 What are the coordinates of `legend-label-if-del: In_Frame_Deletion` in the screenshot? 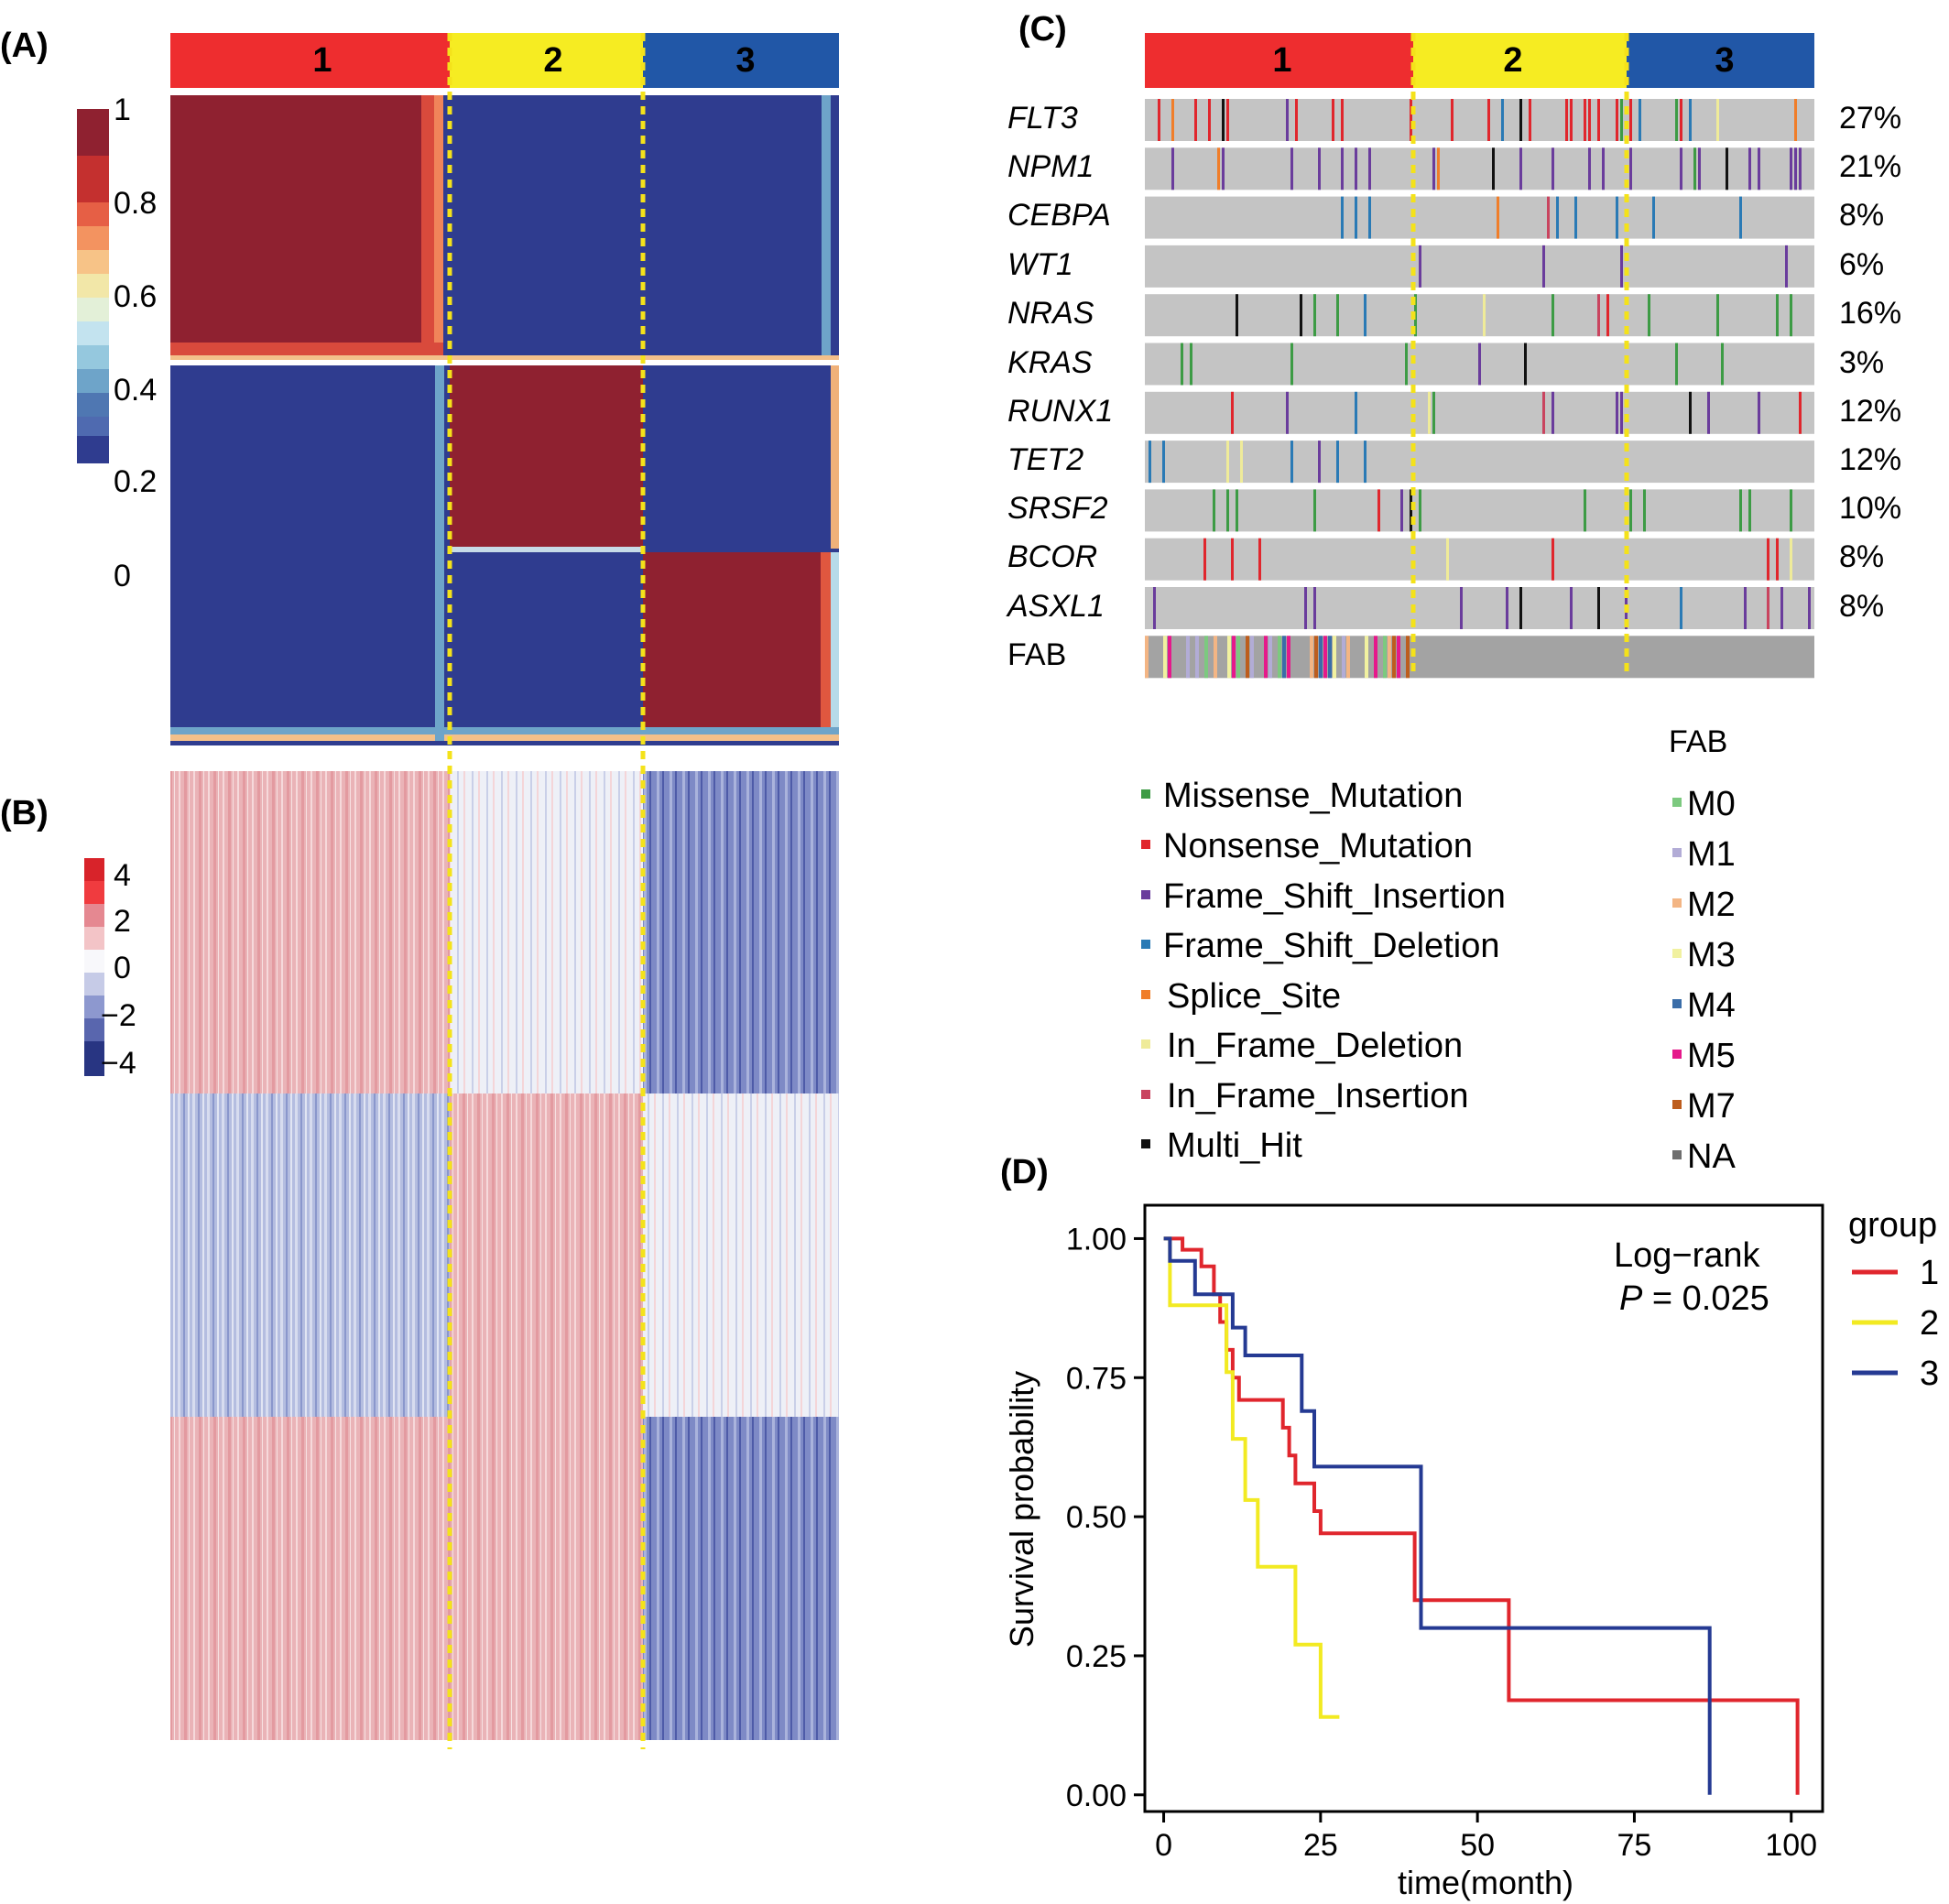 It's located at (1315, 1046).